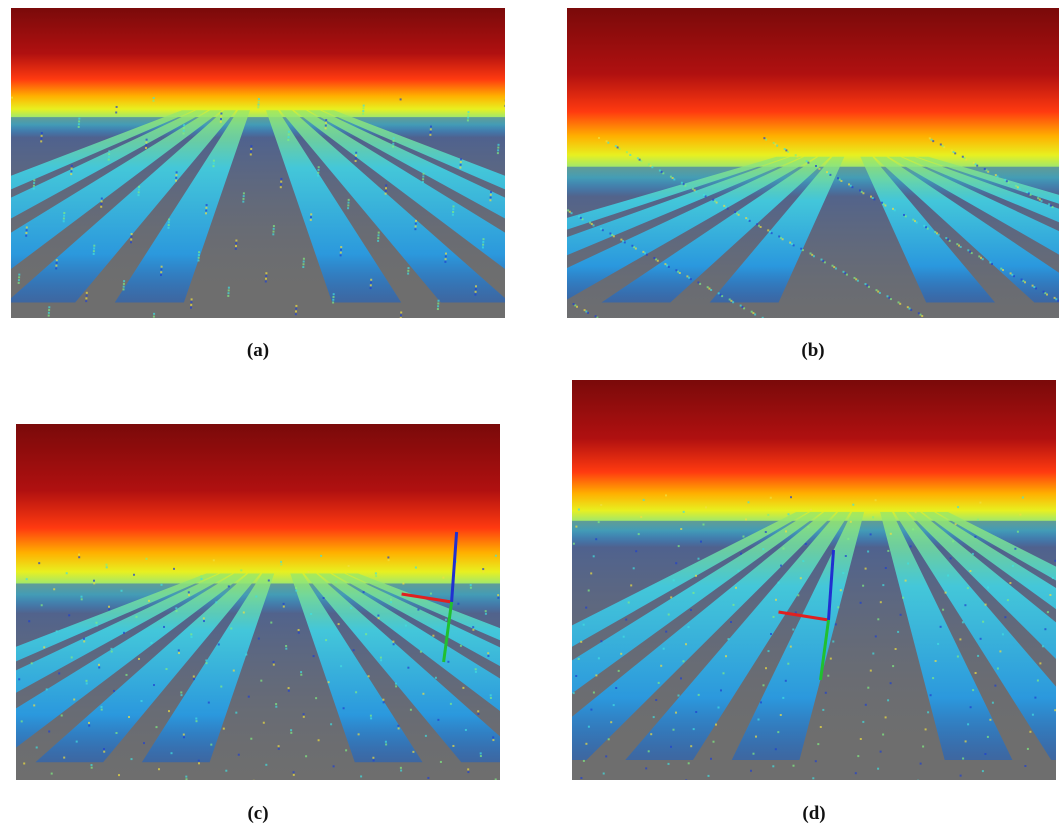 Image resolution: width=1064 pixels, height=826 pixels. I want to click on panel-caption: (c), so click(258, 813).